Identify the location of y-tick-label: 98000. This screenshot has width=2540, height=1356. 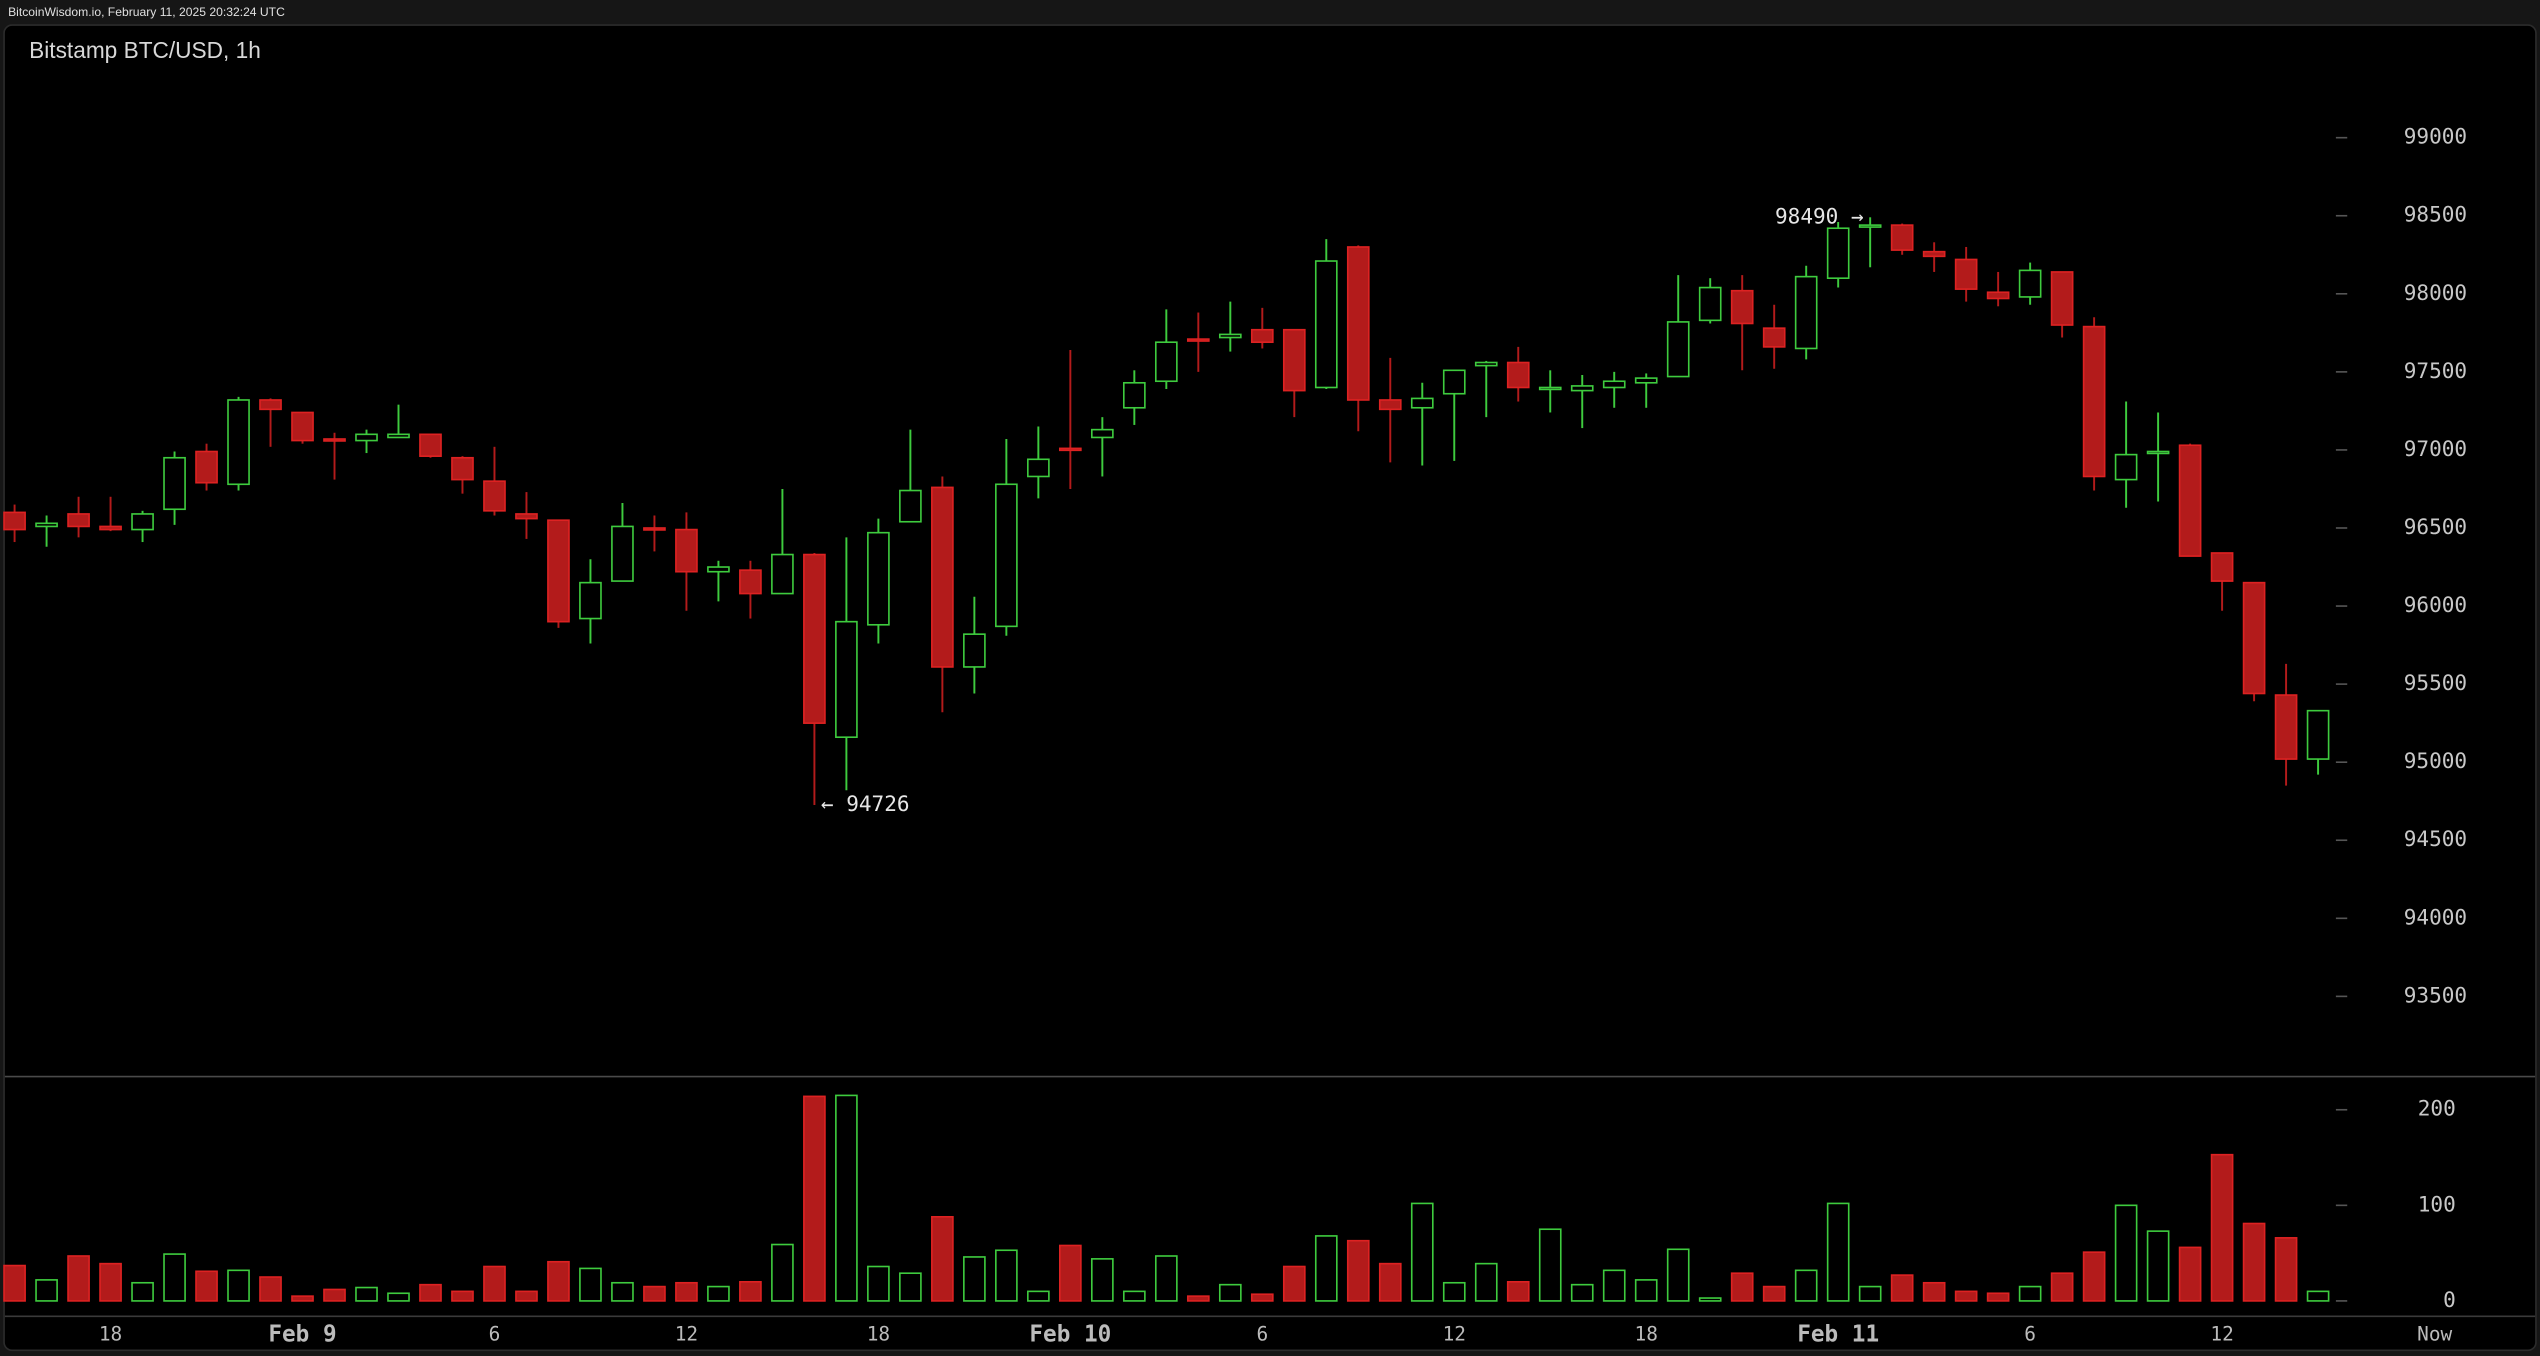
(2435, 292).